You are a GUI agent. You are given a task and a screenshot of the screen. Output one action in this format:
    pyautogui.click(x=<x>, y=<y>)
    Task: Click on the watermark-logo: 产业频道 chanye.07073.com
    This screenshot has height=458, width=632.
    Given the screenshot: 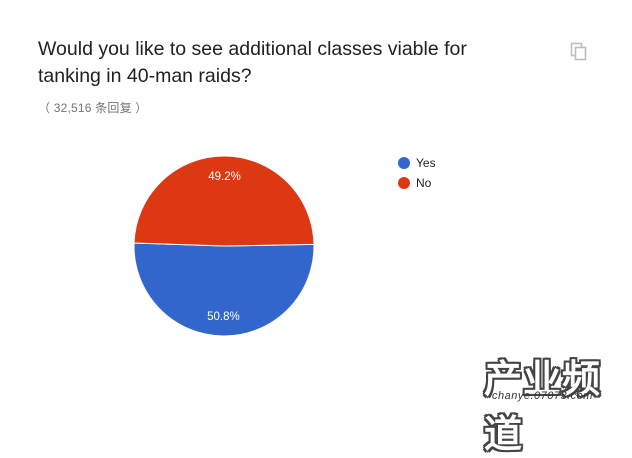 What is the action you would take?
    pyautogui.click(x=553, y=402)
    